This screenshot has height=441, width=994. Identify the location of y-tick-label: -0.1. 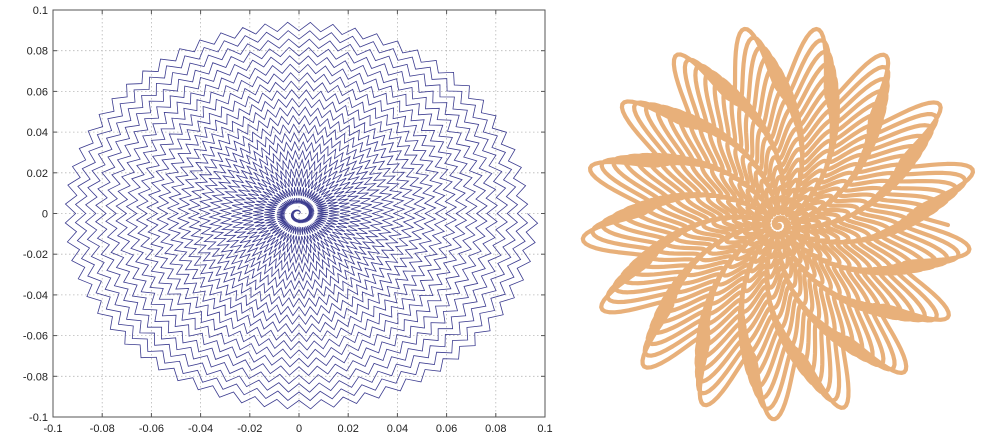
(38, 418).